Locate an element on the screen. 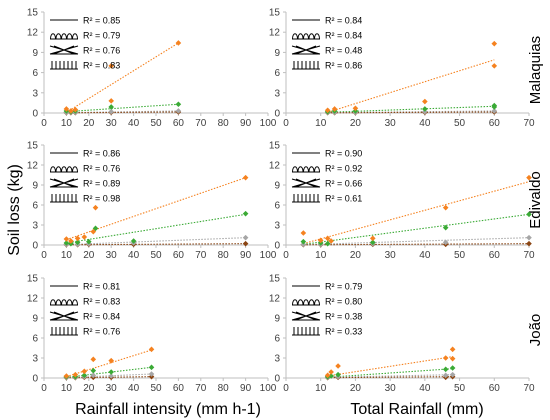  y-tick-label: 3 is located at coordinates (35, 226).